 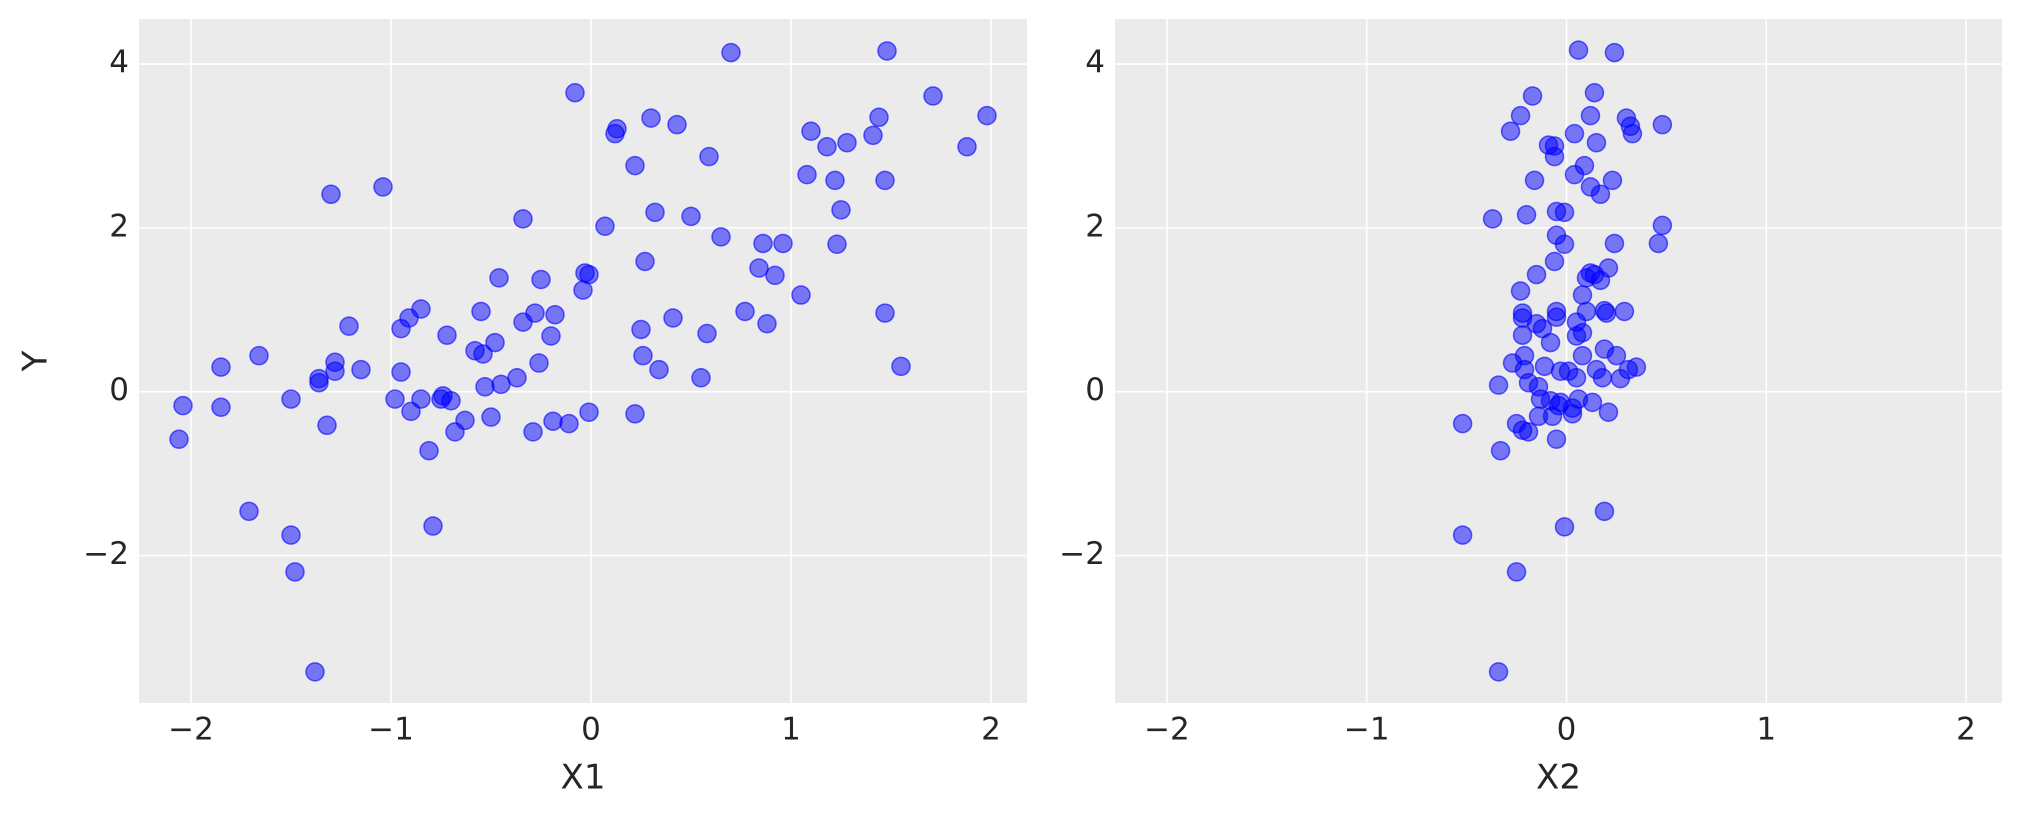 I want to click on x-tick-label: 0, so click(x=1567, y=730).